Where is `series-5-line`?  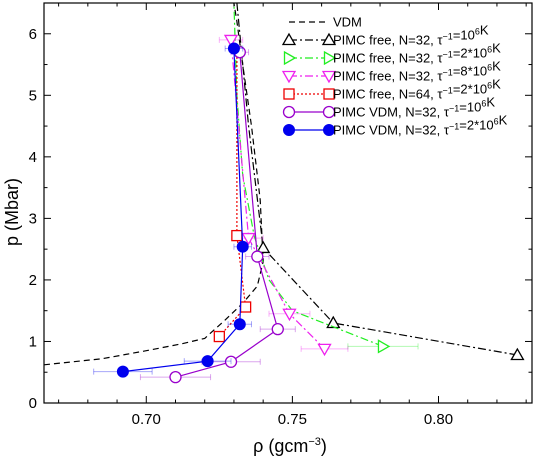 series-5-line is located at coordinates (232, 192).